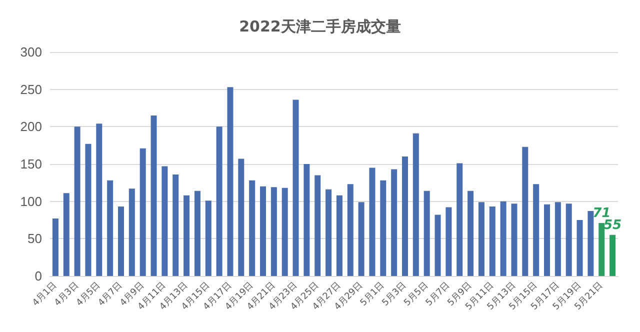  What do you see at coordinates (31, 126) in the screenshot?
I see `y-tick-label: 200` at bounding box center [31, 126].